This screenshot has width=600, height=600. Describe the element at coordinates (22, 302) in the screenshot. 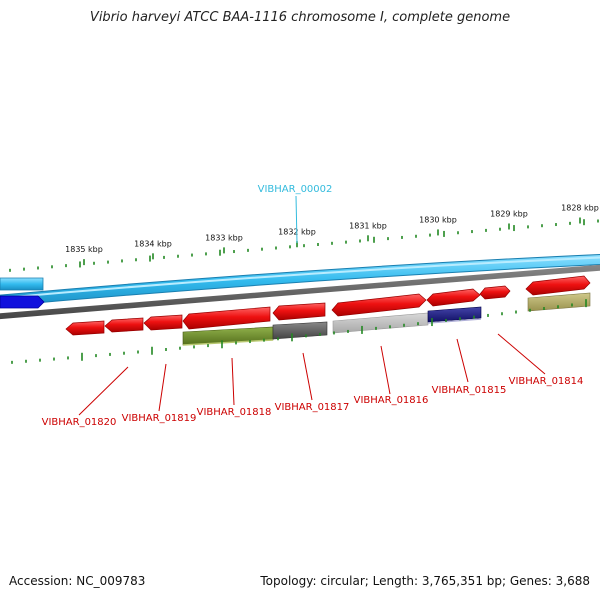

I see `strand-blue-gene` at that location.